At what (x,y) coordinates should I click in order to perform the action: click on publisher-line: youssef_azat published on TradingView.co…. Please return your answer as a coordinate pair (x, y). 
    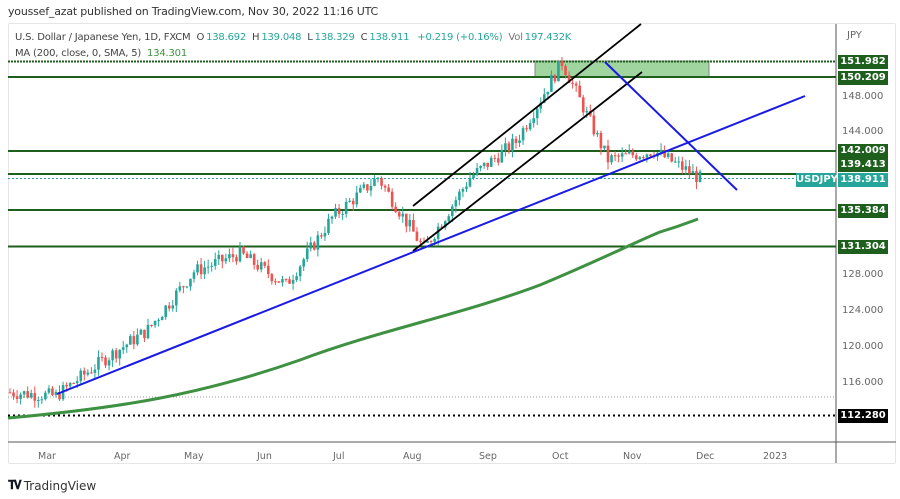
    Looking at the image, I should click on (193, 11).